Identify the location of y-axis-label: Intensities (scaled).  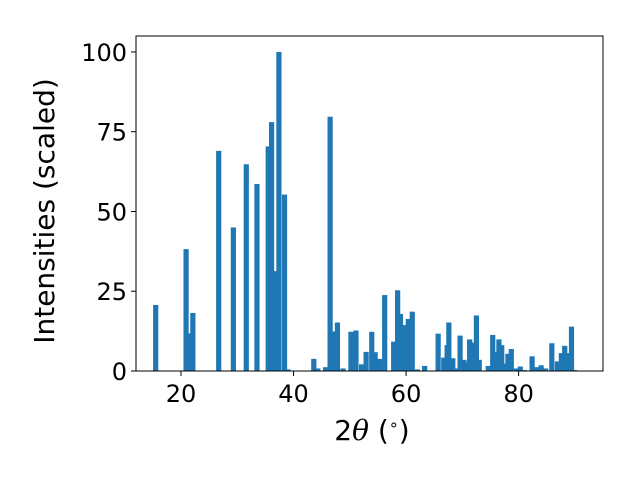
(44, 211).